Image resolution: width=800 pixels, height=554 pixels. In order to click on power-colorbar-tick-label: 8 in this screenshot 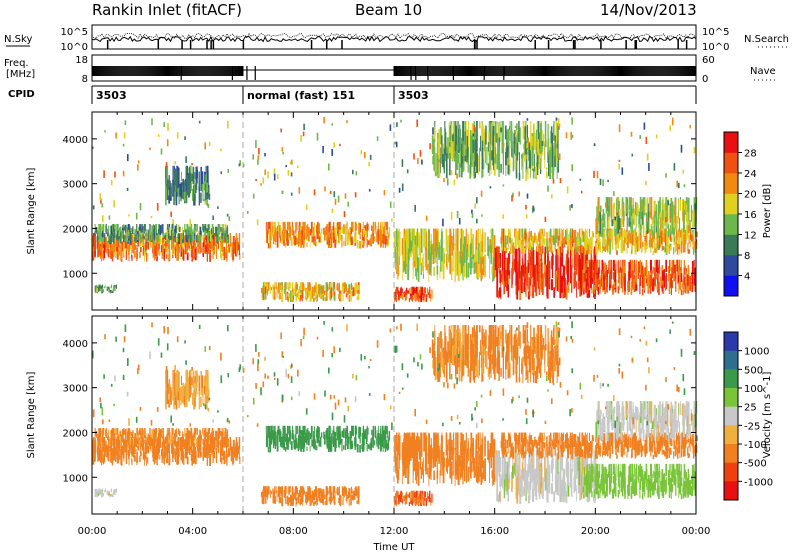, I will do `click(747, 256)`.